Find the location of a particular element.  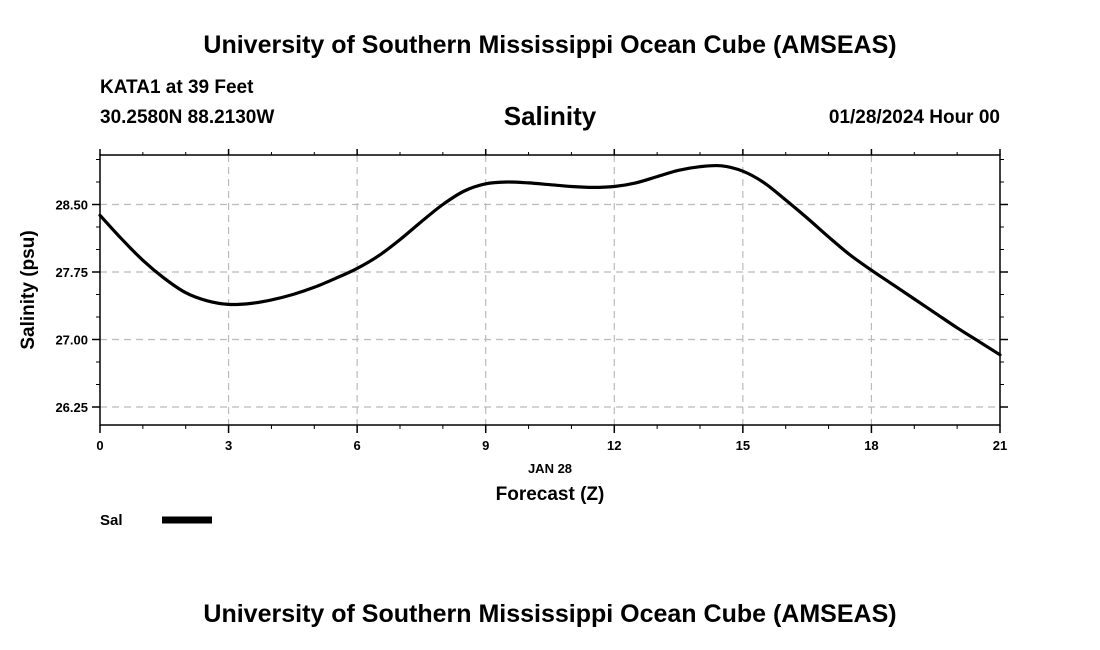

x-tick-label: 0 is located at coordinates (99, 445).